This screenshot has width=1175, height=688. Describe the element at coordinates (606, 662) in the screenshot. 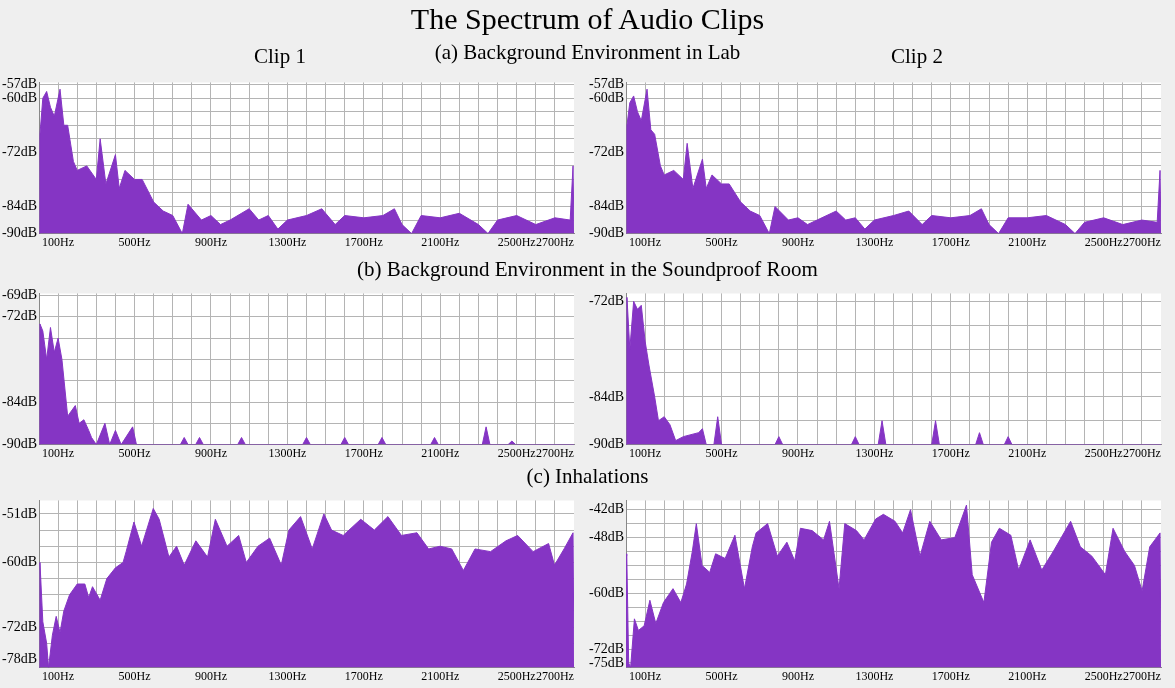

I see `y-tick-label: -75dB` at that location.